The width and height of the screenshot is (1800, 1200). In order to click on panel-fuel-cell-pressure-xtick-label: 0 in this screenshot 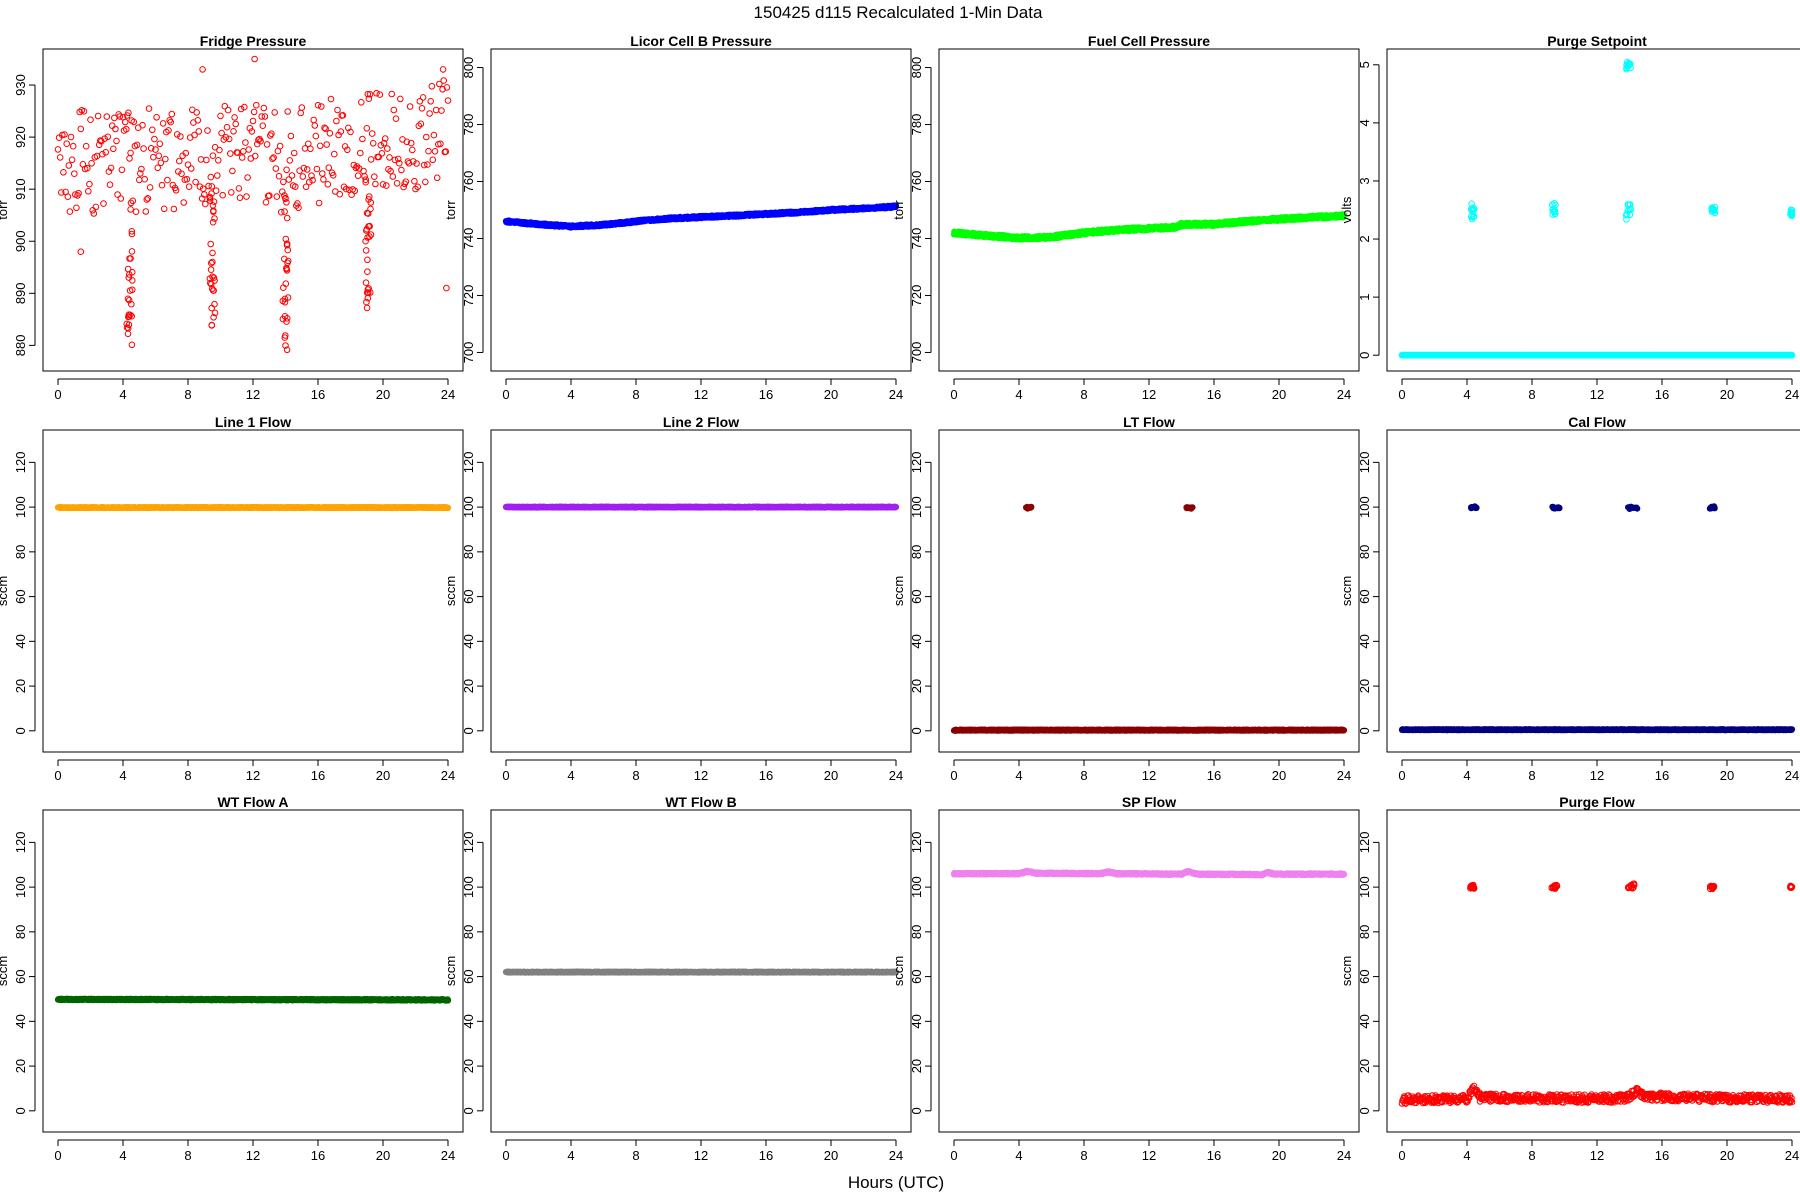, I will do `click(953, 394)`.